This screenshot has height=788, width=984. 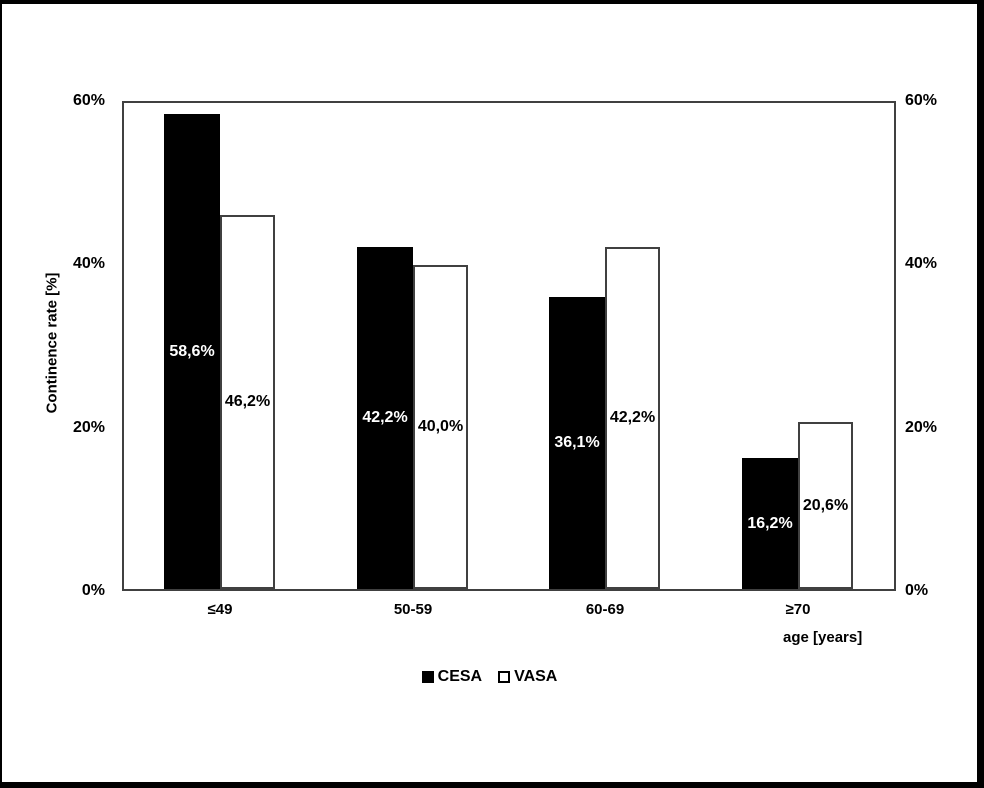 I want to click on bar-vasa-group1: 46,2%, so click(x=247, y=402).